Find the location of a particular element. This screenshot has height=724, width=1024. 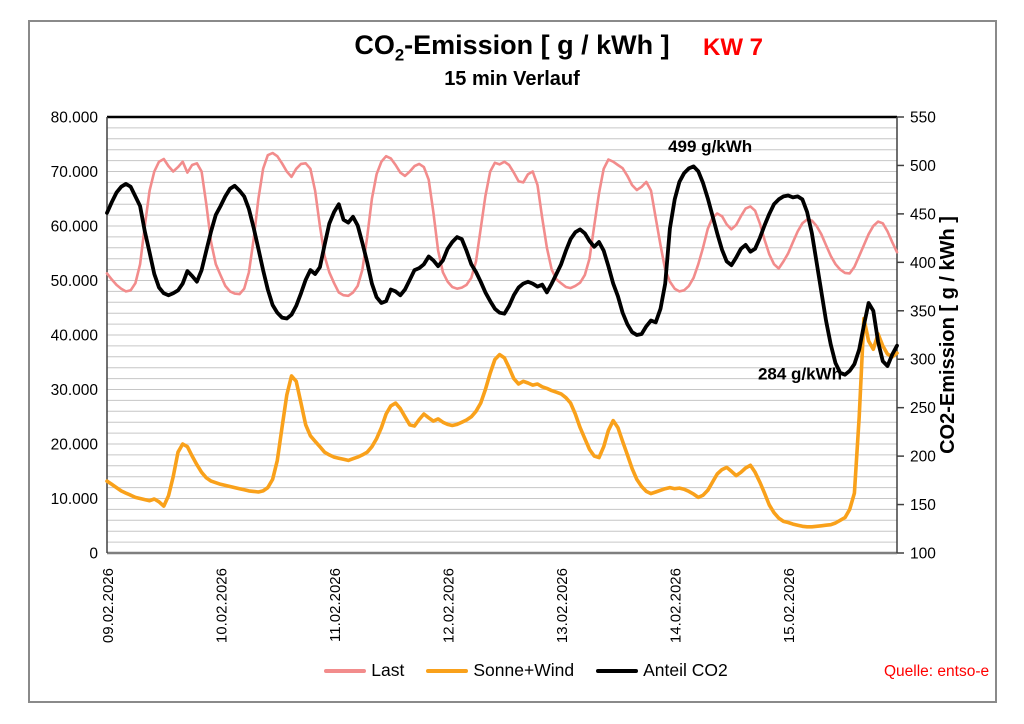

left-axis-tick-label: 70.000 is located at coordinates (75, 172).